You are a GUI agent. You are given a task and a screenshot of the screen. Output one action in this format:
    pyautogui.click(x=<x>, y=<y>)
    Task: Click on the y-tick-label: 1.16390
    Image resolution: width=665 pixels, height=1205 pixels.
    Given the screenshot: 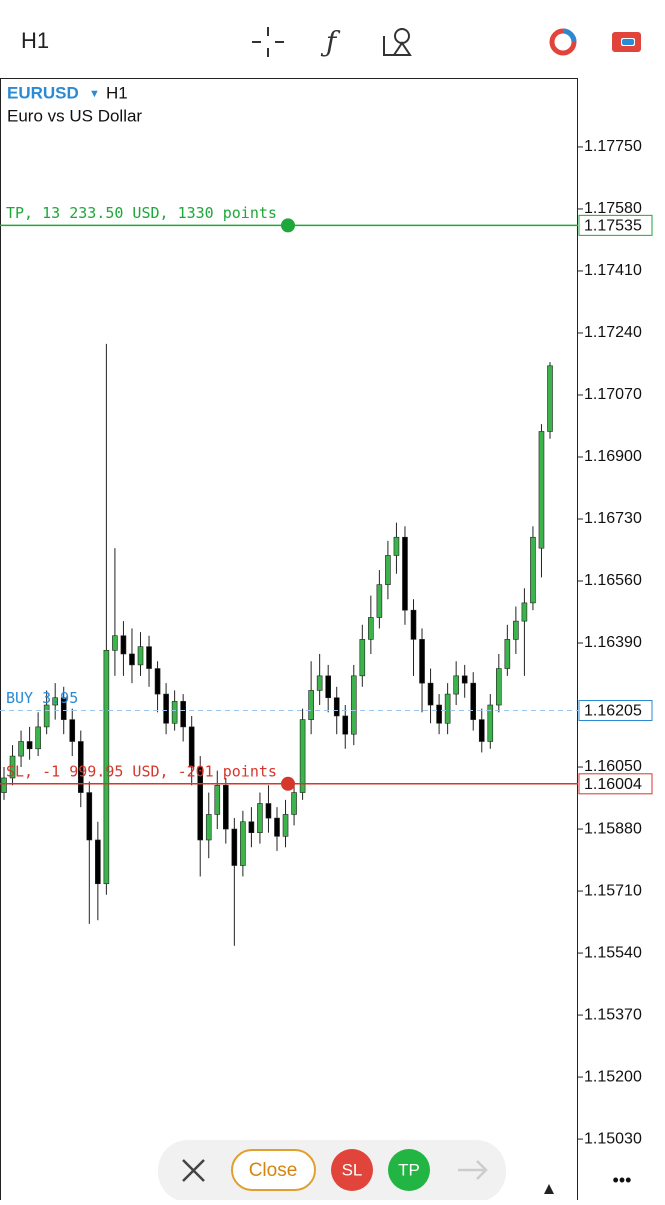 What is the action you would take?
    pyautogui.click(x=613, y=642)
    